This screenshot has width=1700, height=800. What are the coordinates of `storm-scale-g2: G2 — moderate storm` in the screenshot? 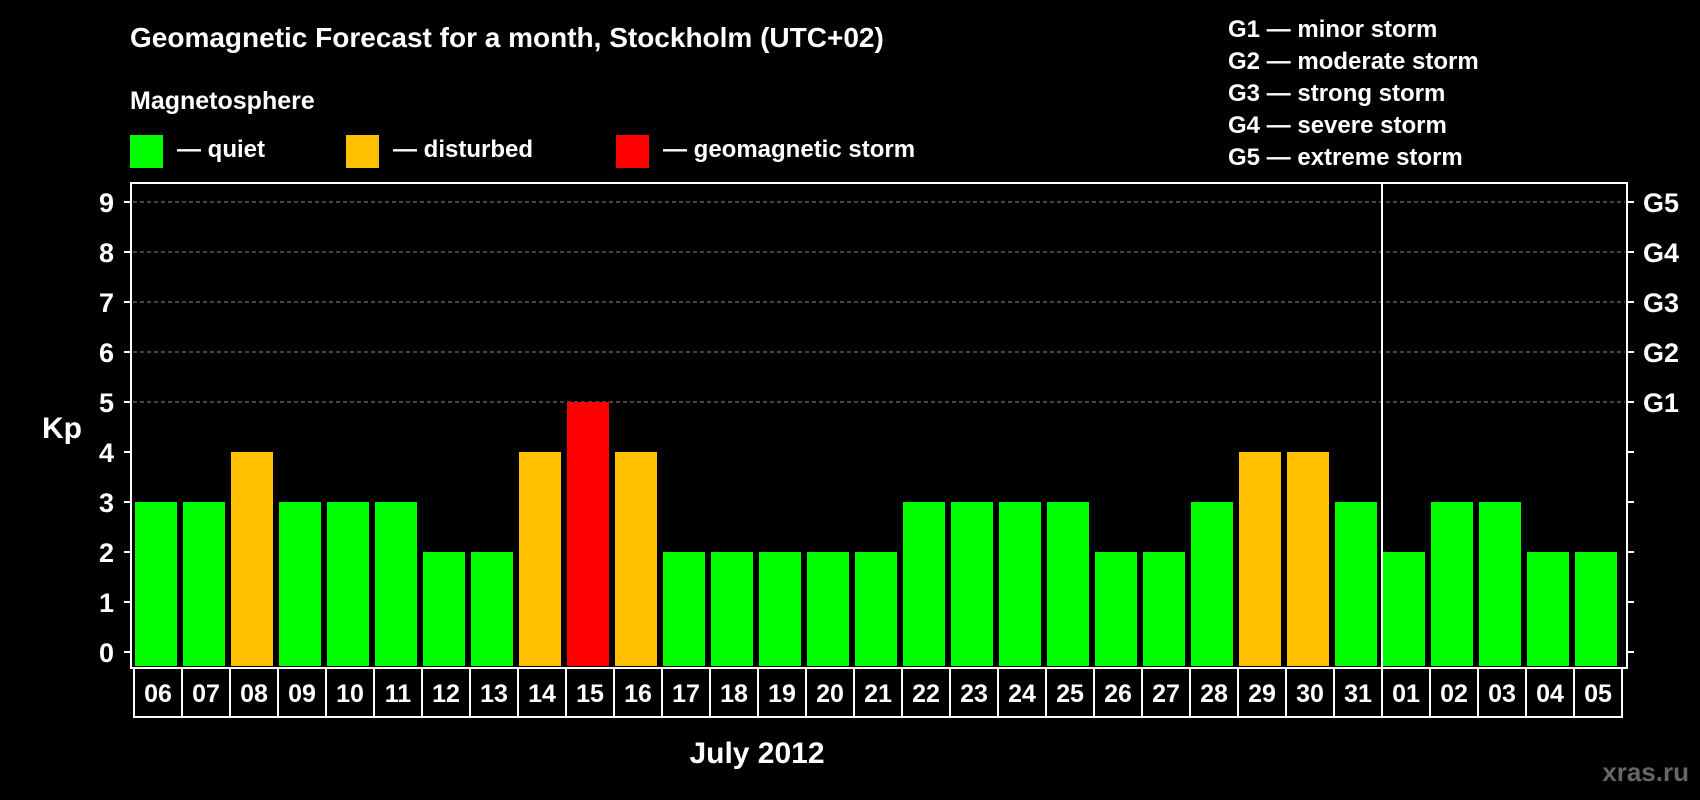 It's located at (1353, 61).